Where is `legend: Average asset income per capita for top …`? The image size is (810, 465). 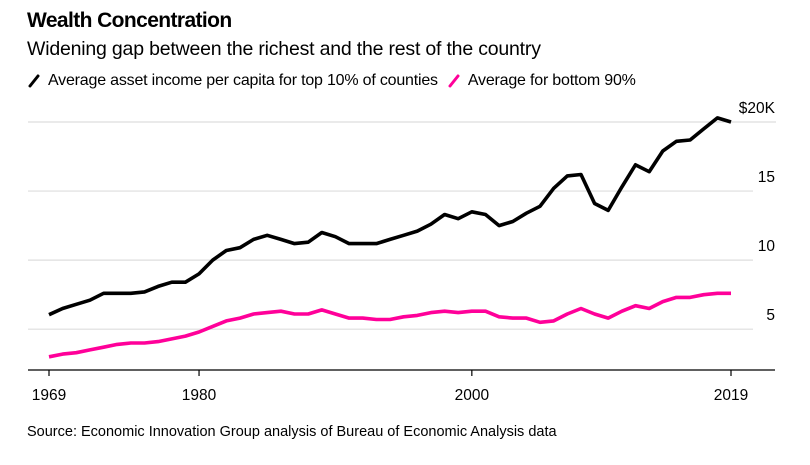
legend: Average asset income per capita for top … is located at coordinates (337, 81).